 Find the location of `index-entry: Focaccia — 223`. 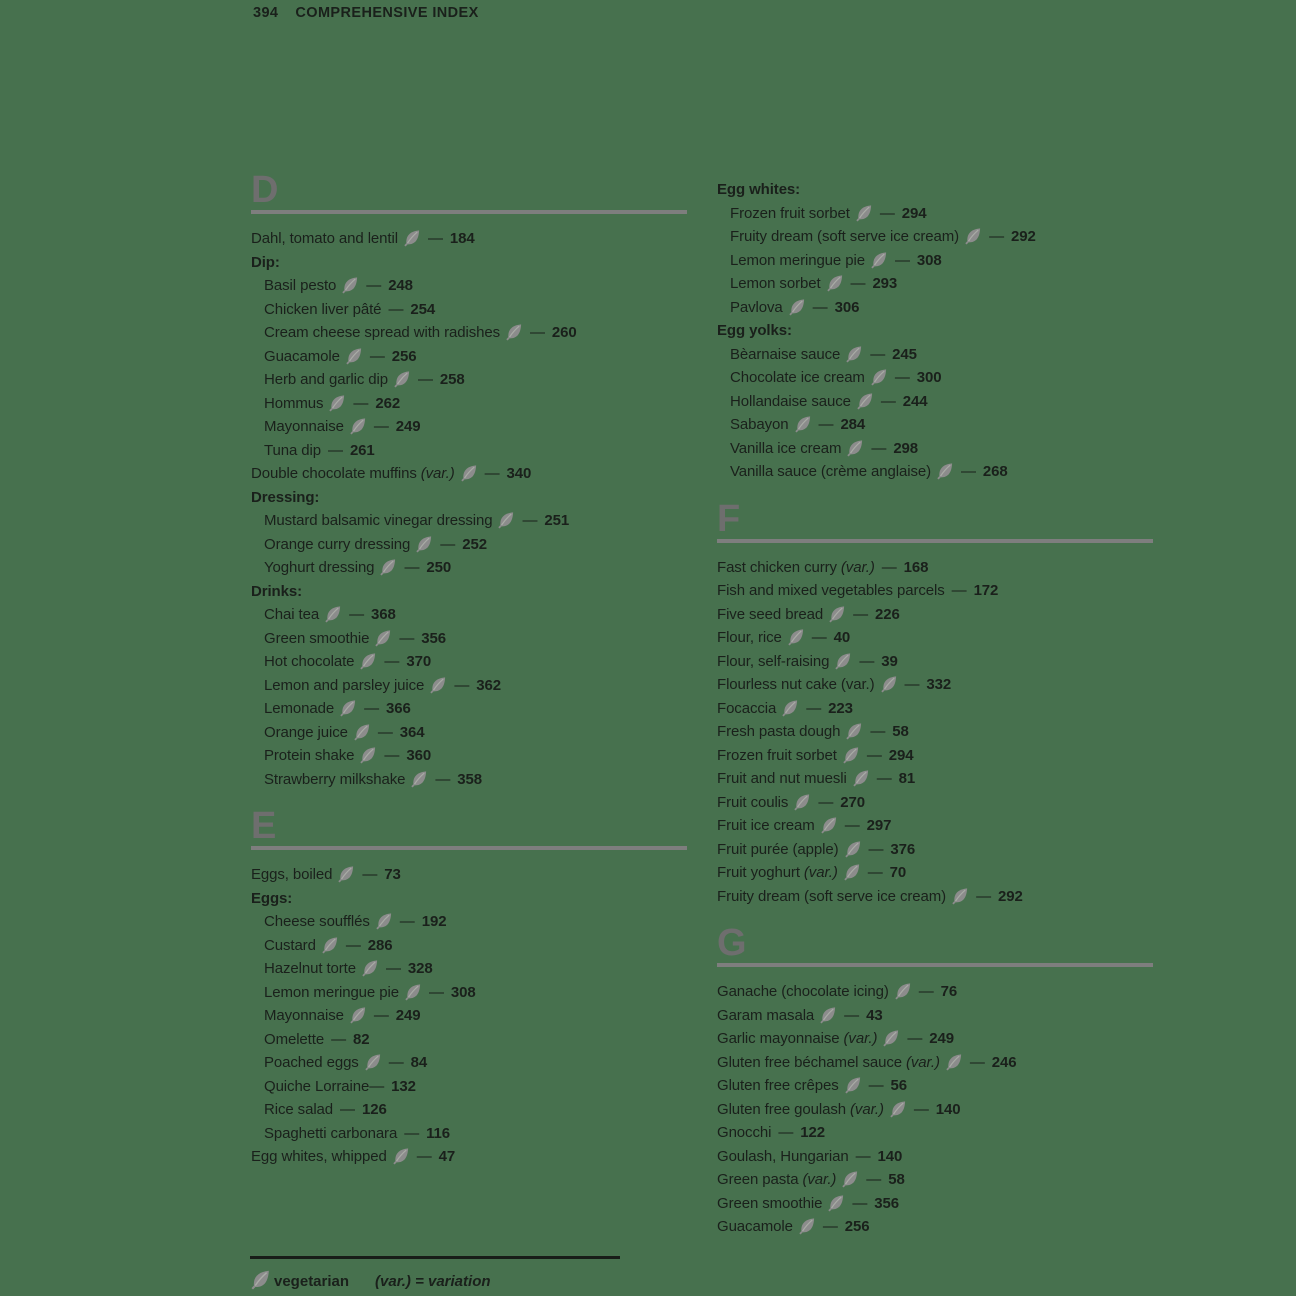

index-entry: Focaccia — 223 is located at coordinates (935, 709).